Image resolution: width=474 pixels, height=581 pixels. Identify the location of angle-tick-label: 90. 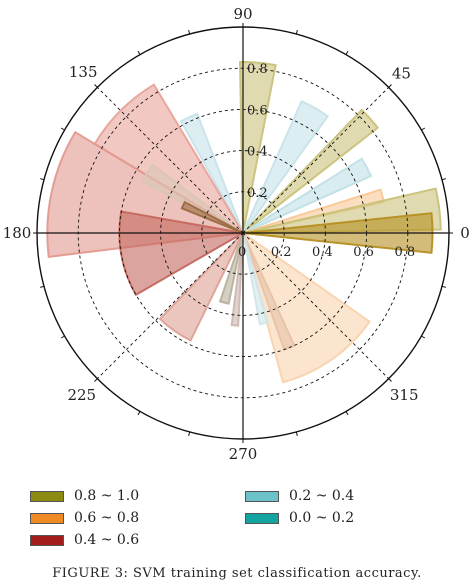
(242, 14).